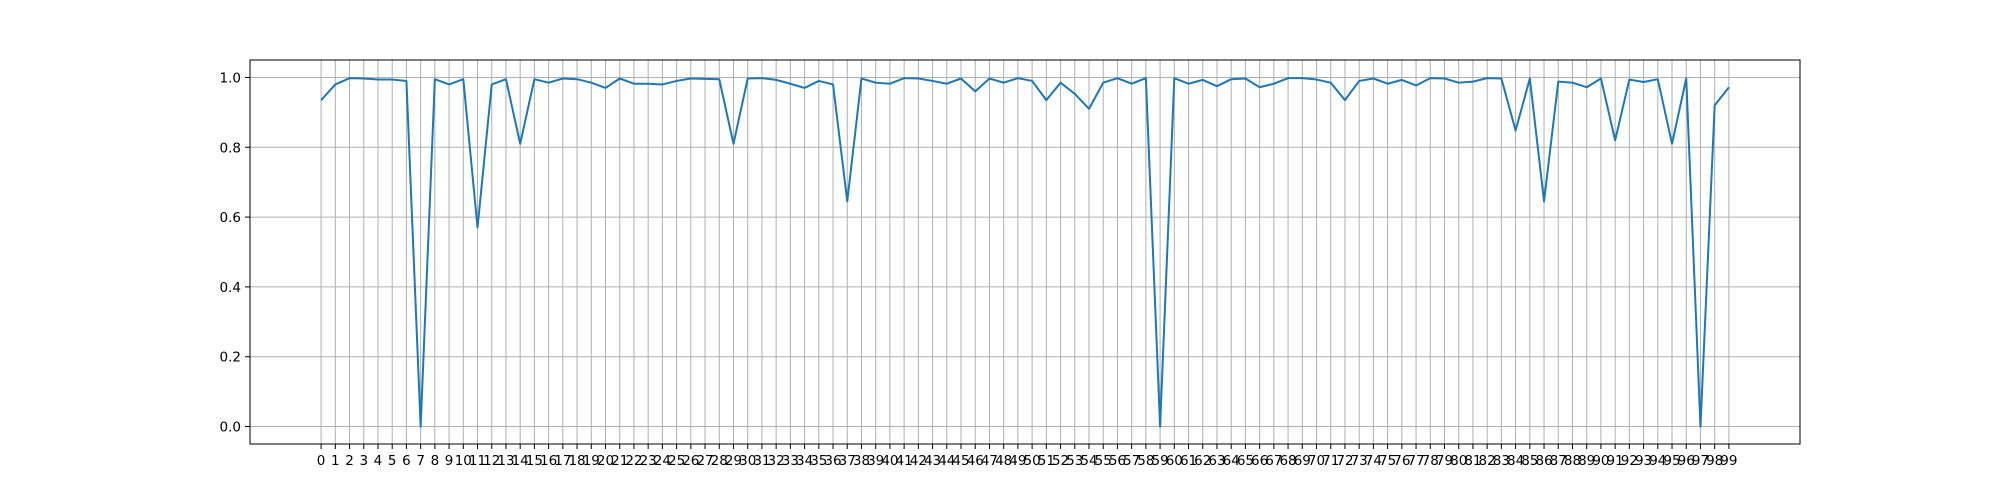 The image size is (2000, 500). I want to click on x-tick-label: 9, so click(449, 461).